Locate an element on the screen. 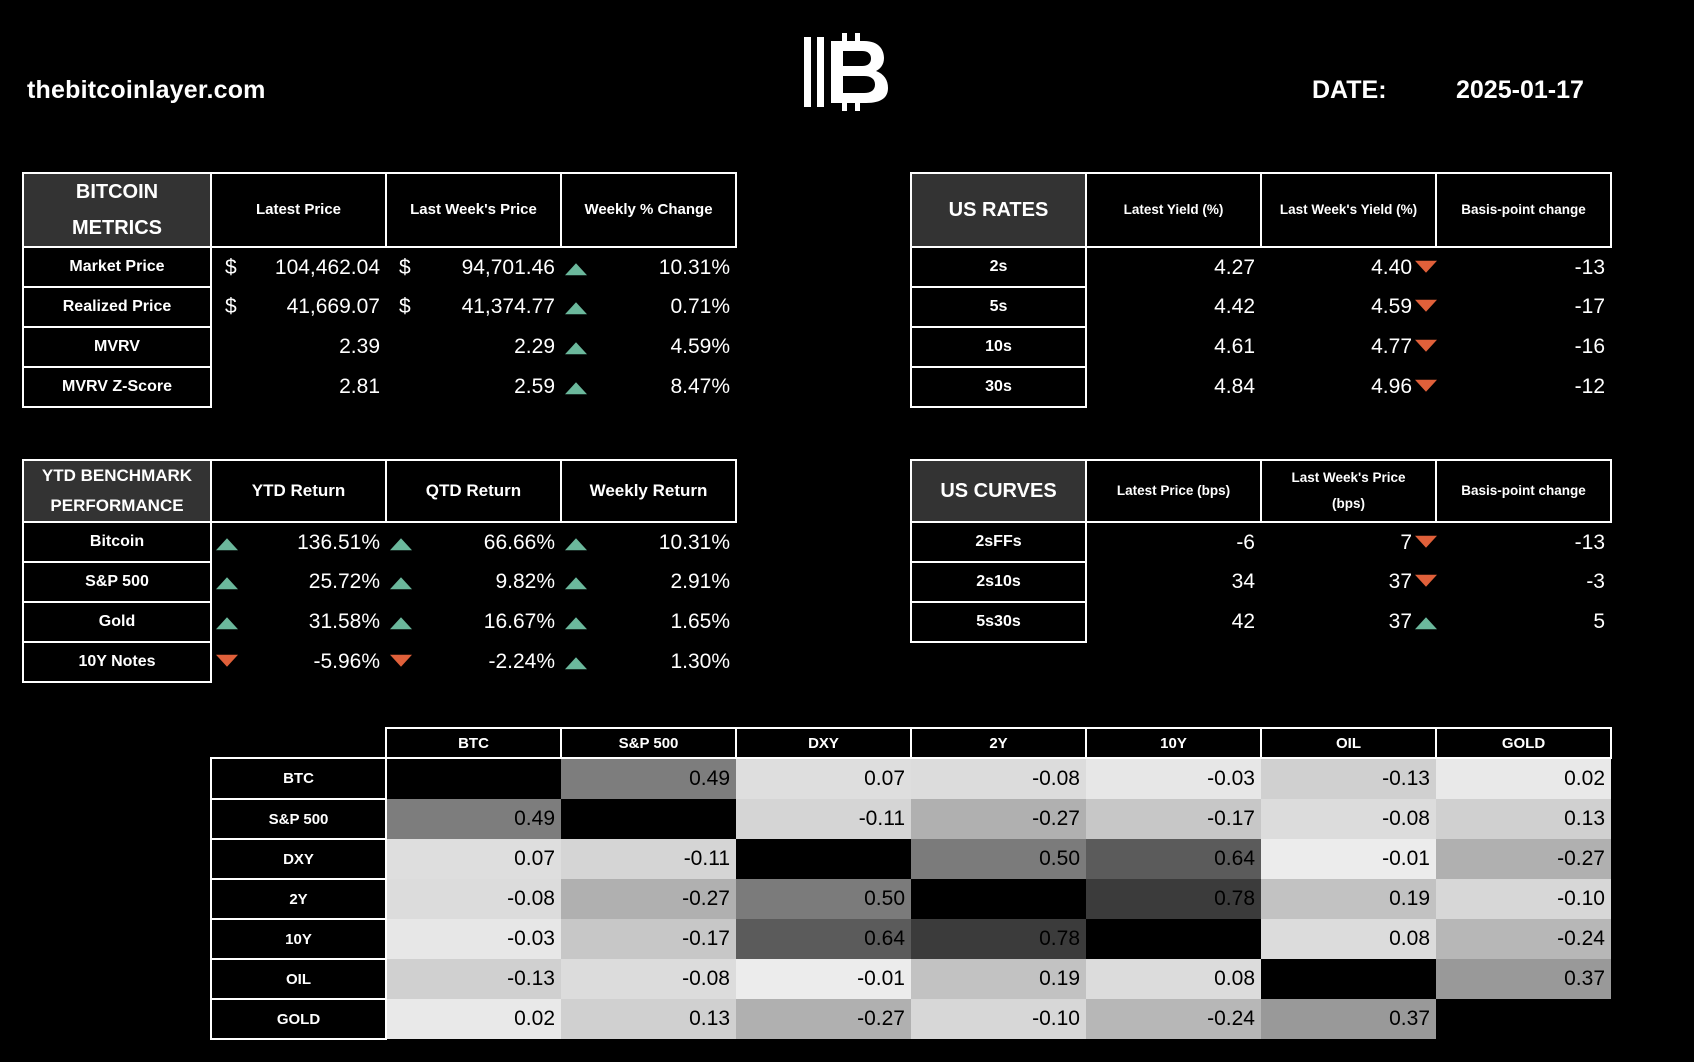  row-label: Market Price is located at coordinates (117, 267).